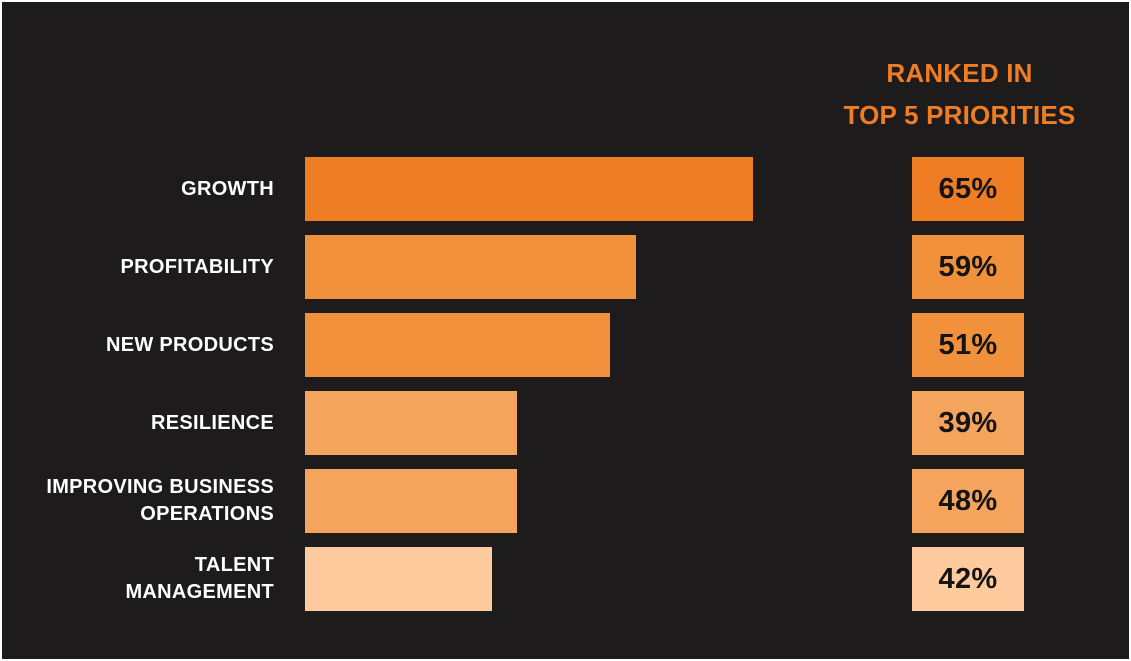  I want to click on header-line-1: RANKED IN, so click(959, 73).